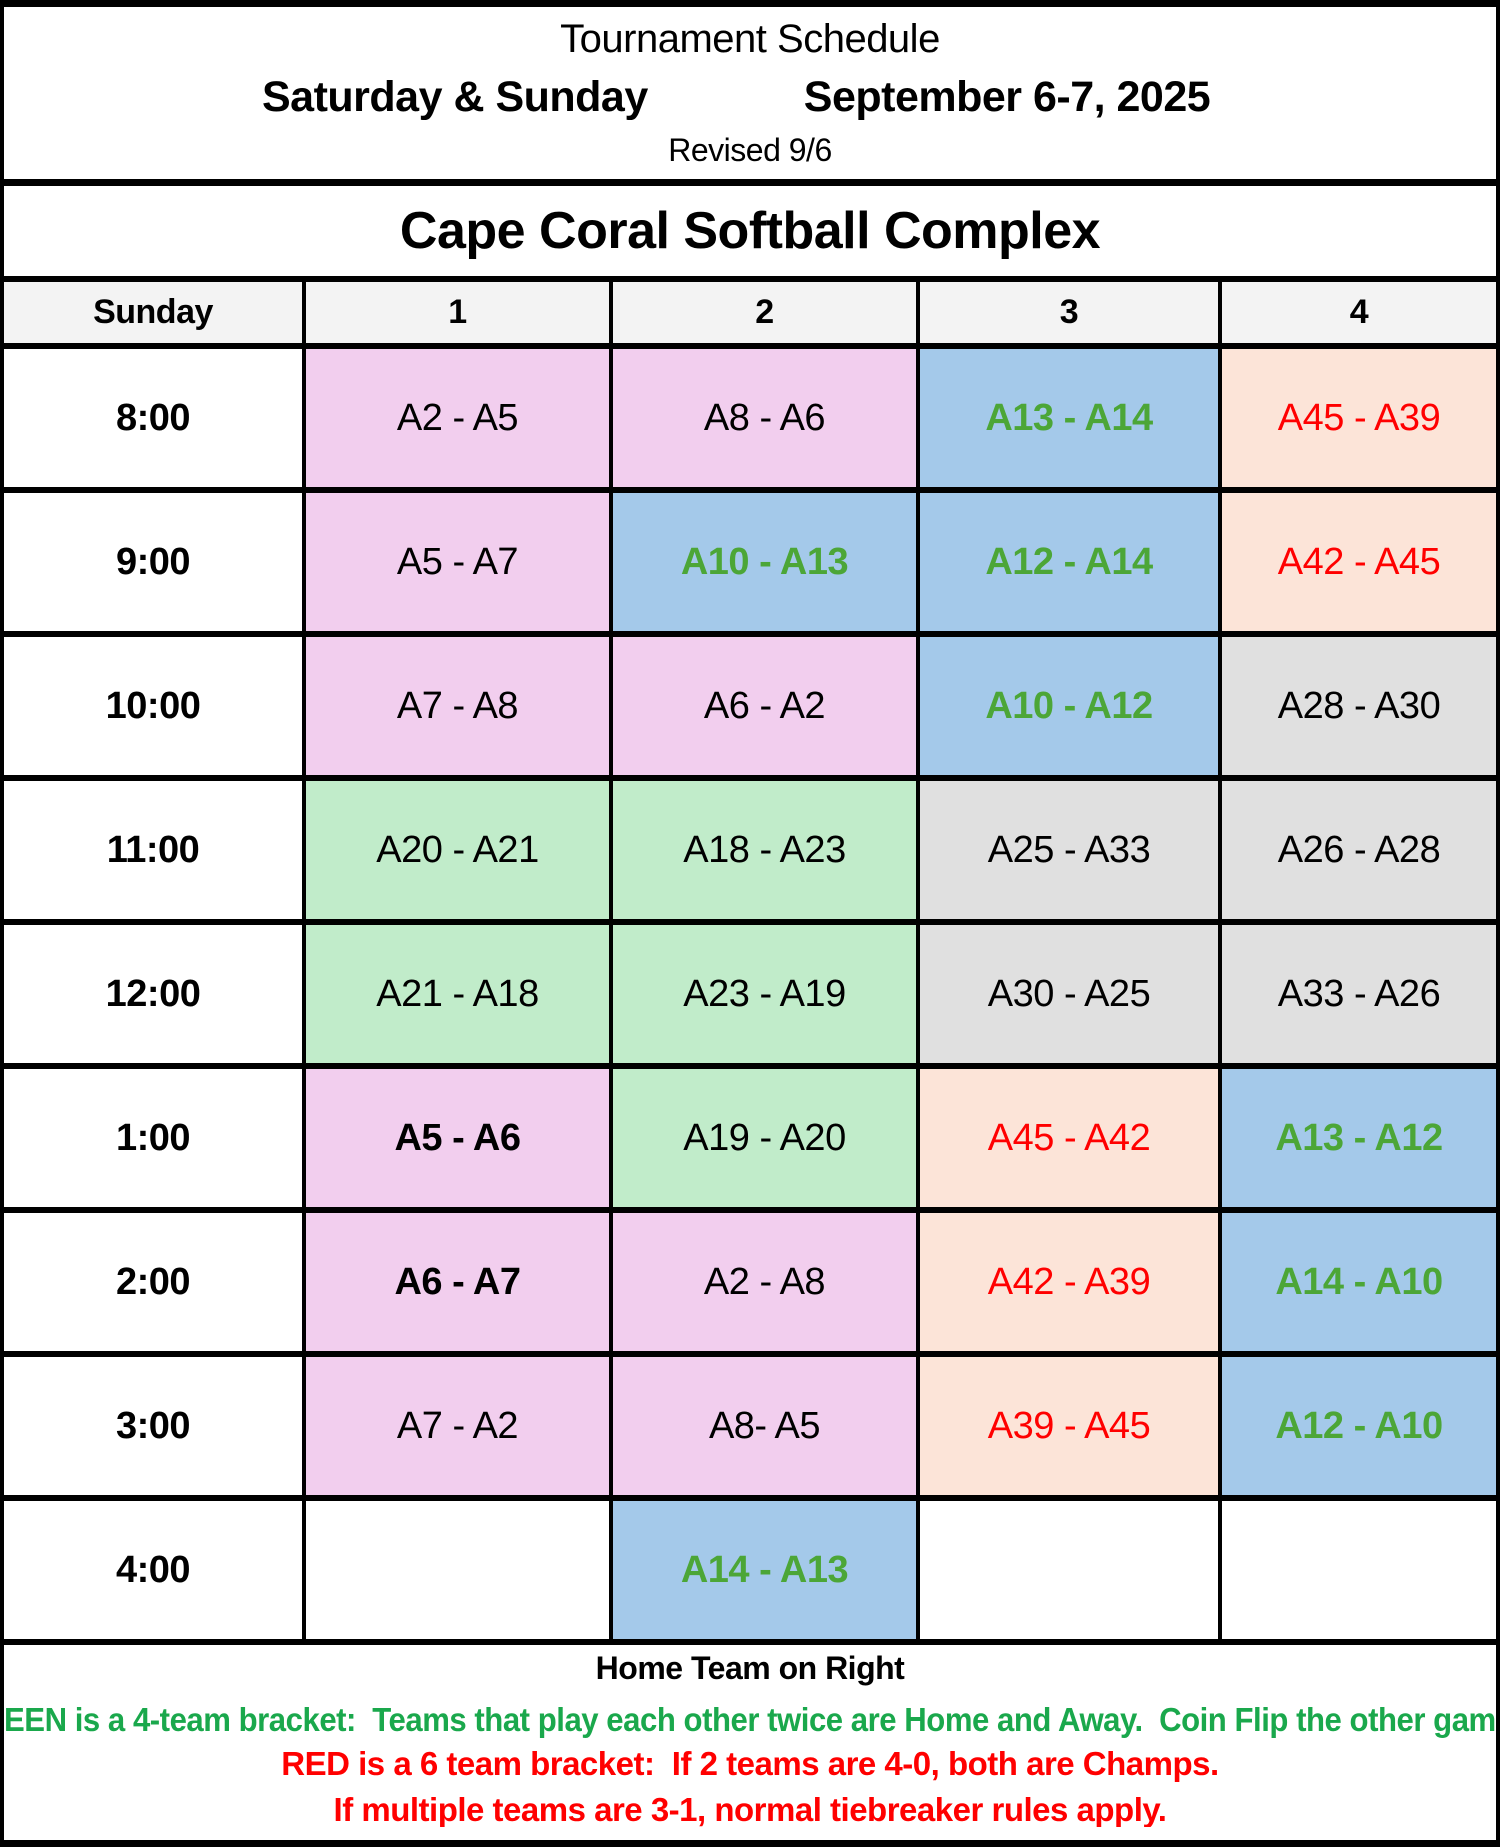 Image resolution: width=1500 pixels, height=1847 pixels. I want to click on column-header-field-3: 3, so click(1069, 312).